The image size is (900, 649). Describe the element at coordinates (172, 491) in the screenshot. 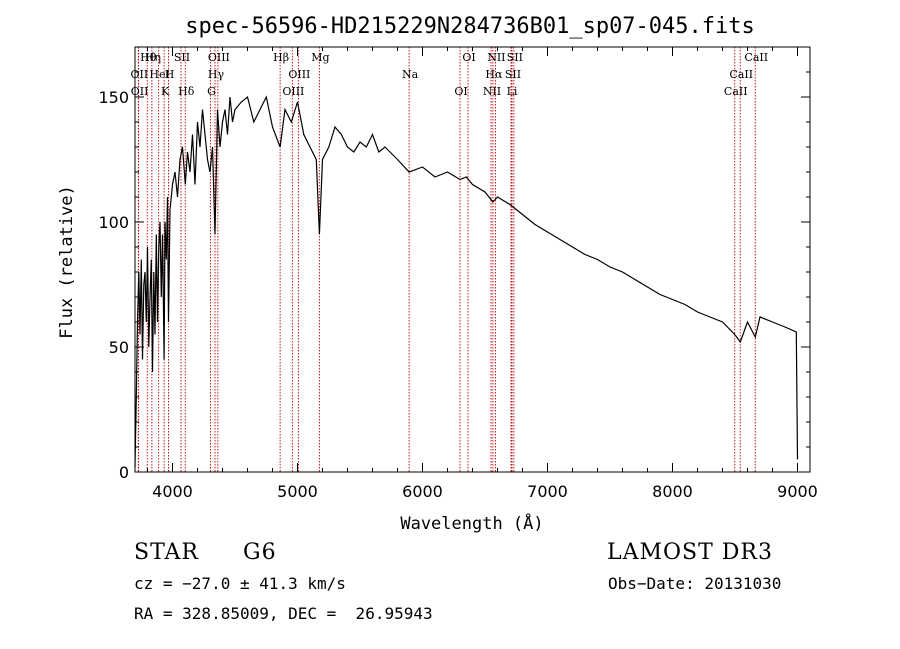

I see `x-tick-label: 4000` at that location.